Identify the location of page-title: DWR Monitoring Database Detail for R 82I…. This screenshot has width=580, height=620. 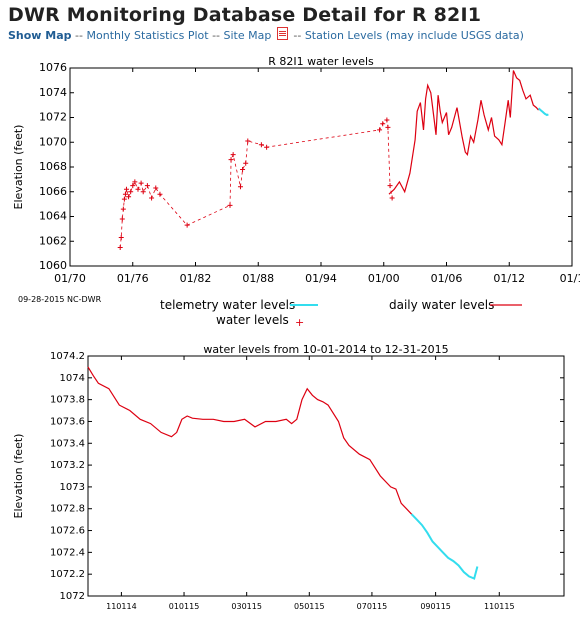
(245, 15).